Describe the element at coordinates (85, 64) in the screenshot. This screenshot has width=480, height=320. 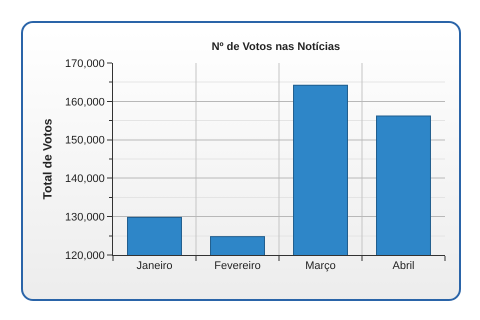
I see `y-tick-label: 170,000` at that location.